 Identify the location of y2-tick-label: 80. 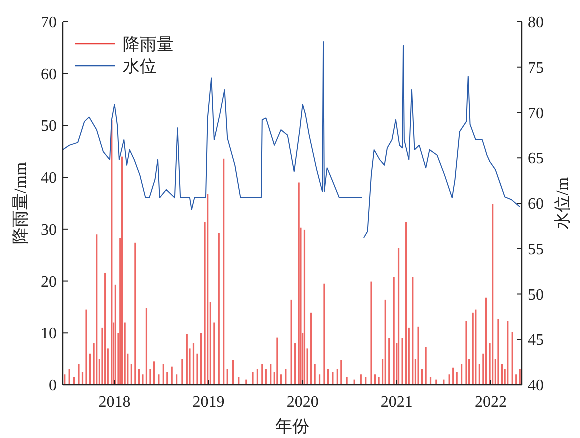
(536, 23).